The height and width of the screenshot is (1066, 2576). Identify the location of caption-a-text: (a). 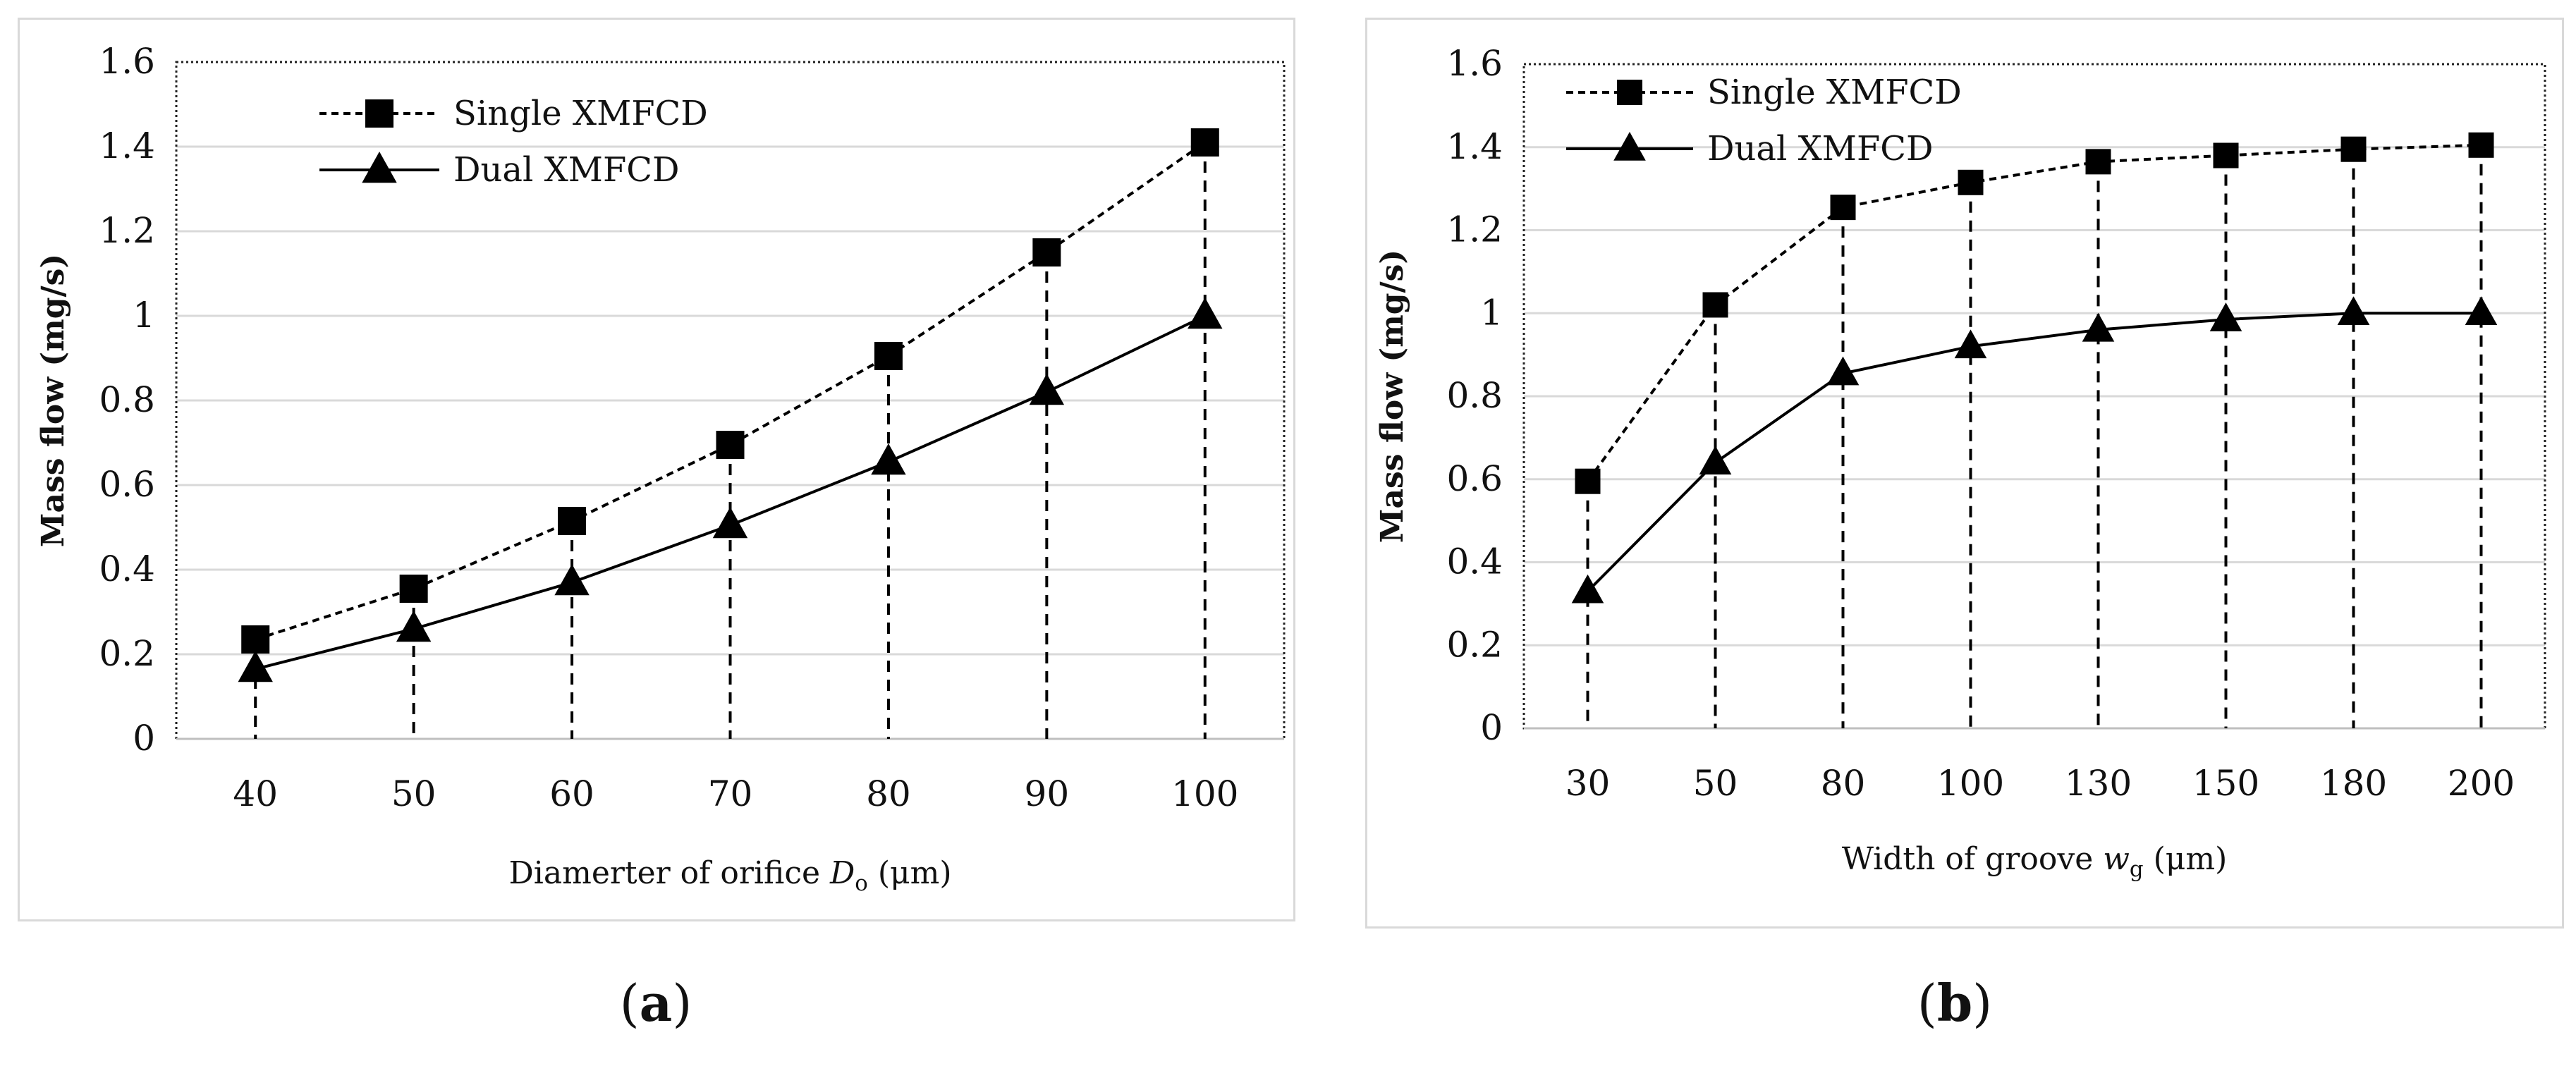
(656, 1003).